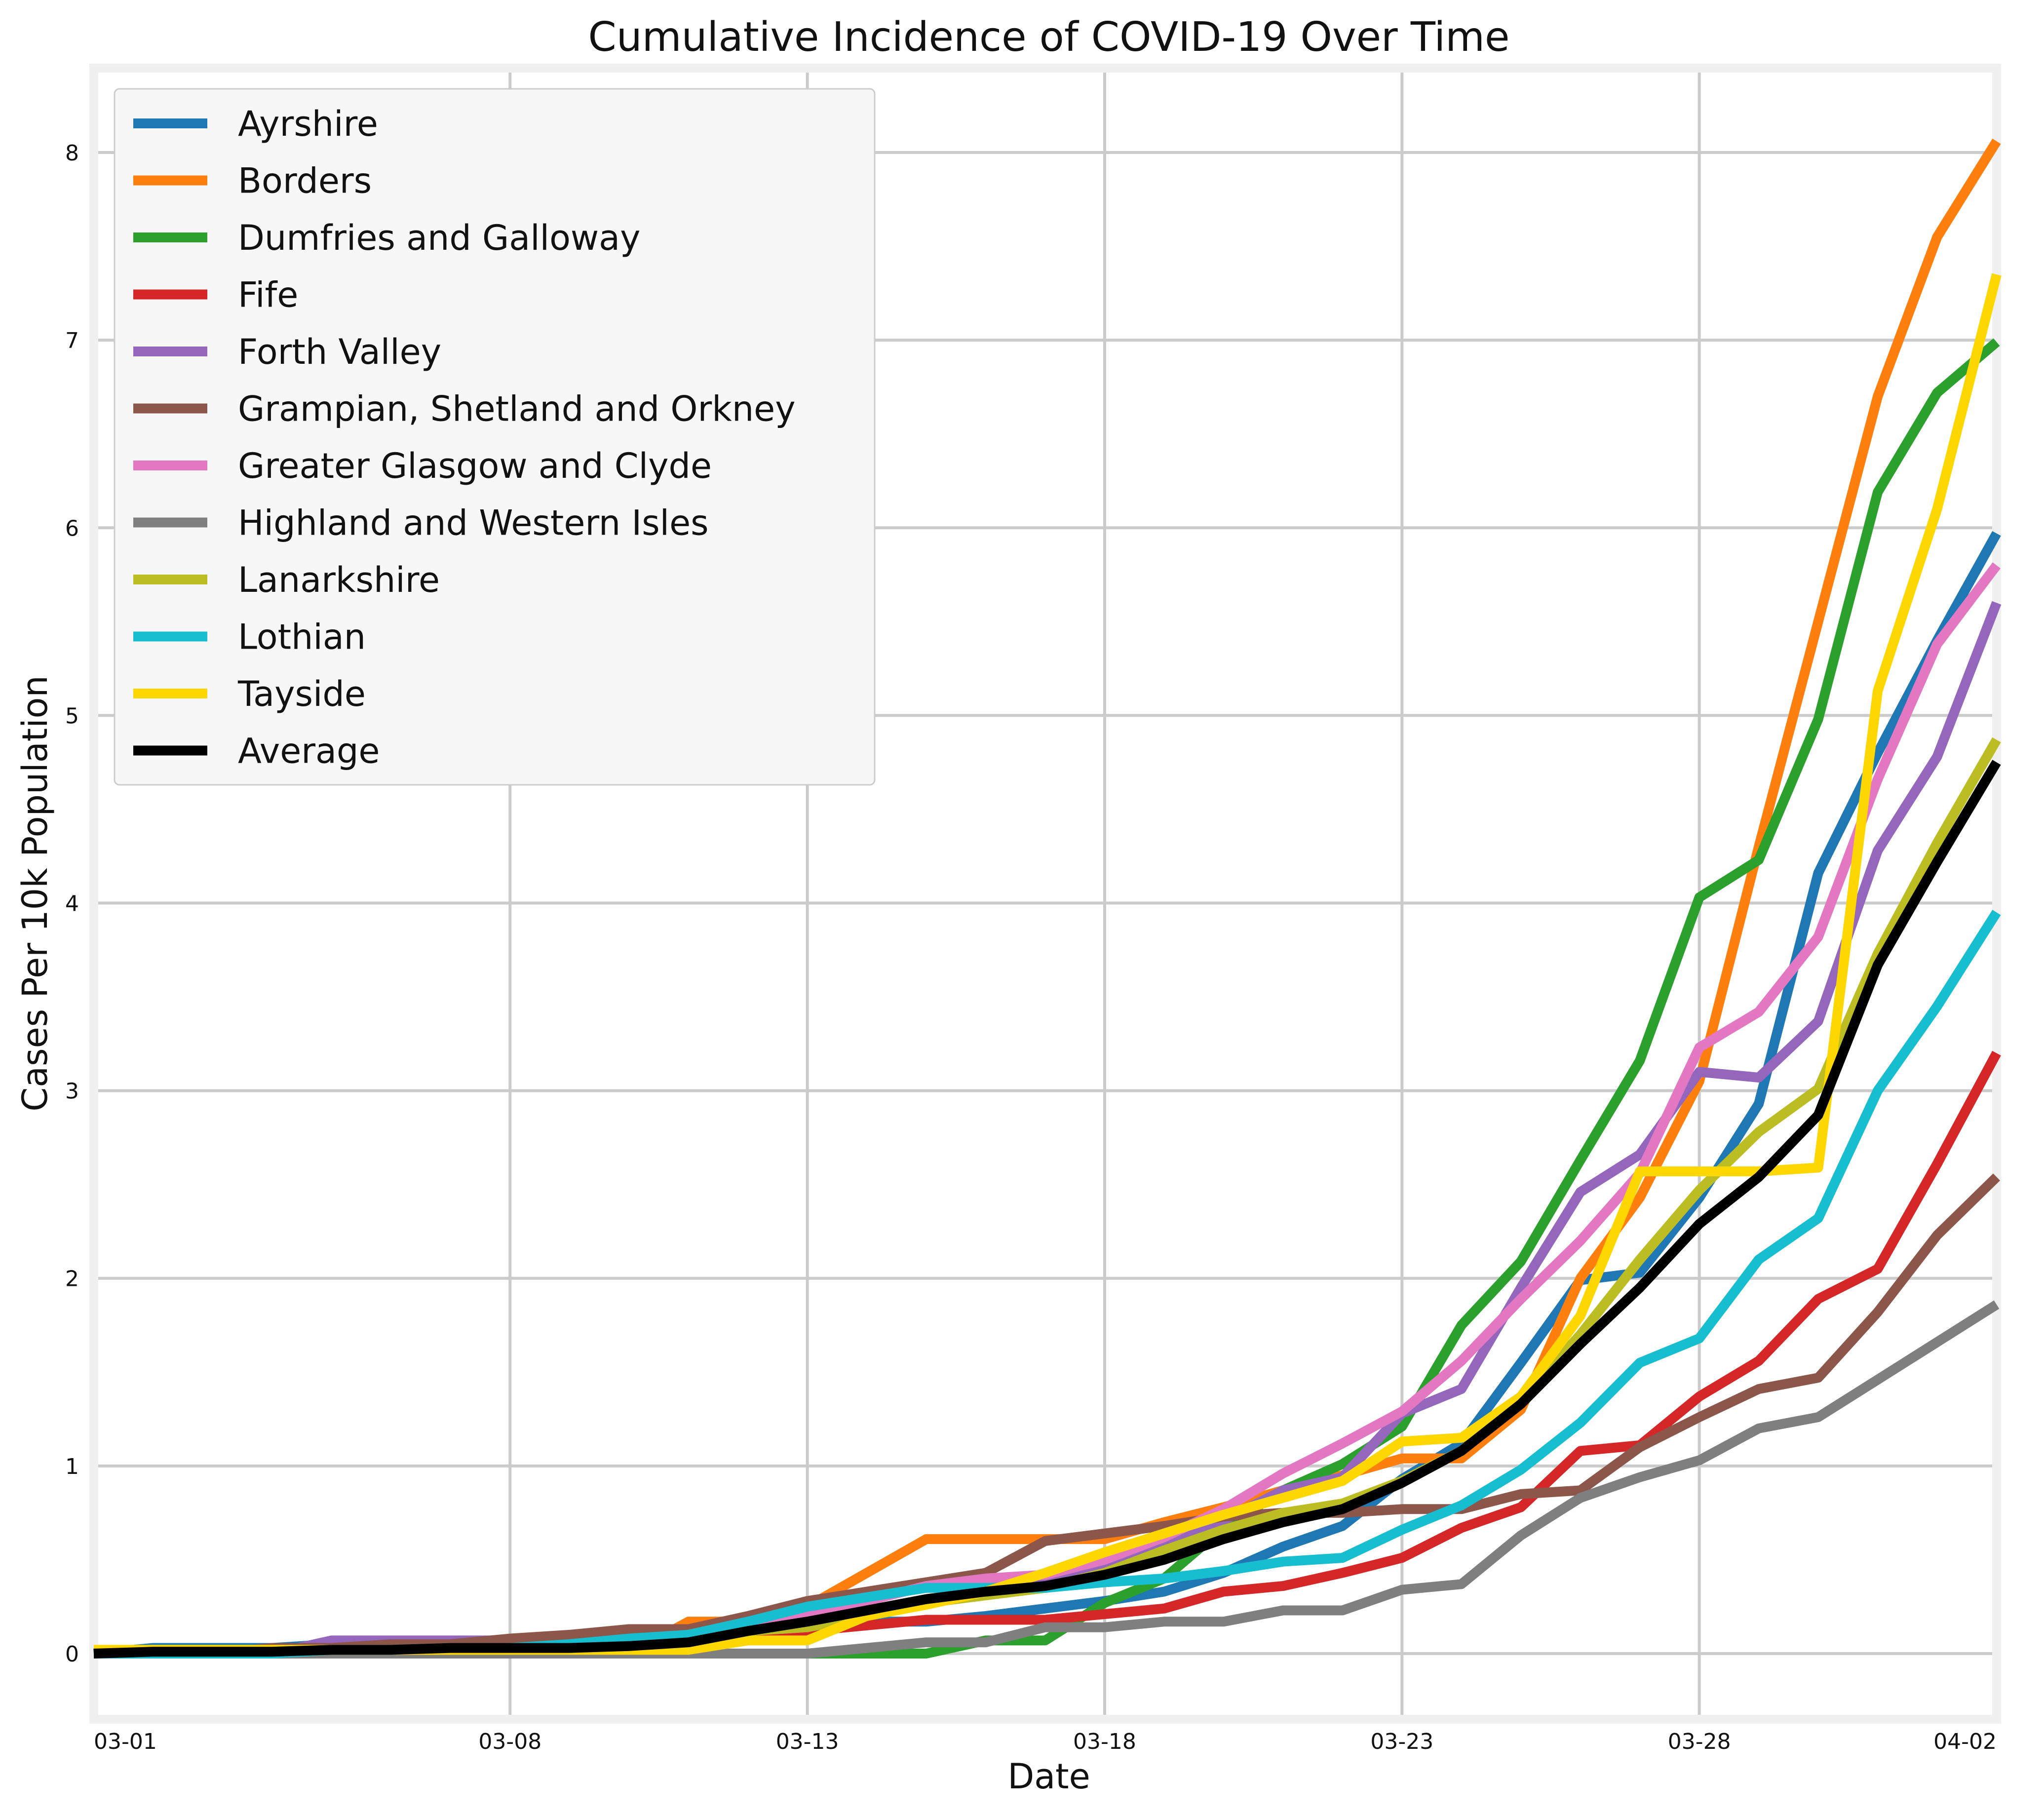  I want to click on y-tick-label: 5, so click(72, 716).